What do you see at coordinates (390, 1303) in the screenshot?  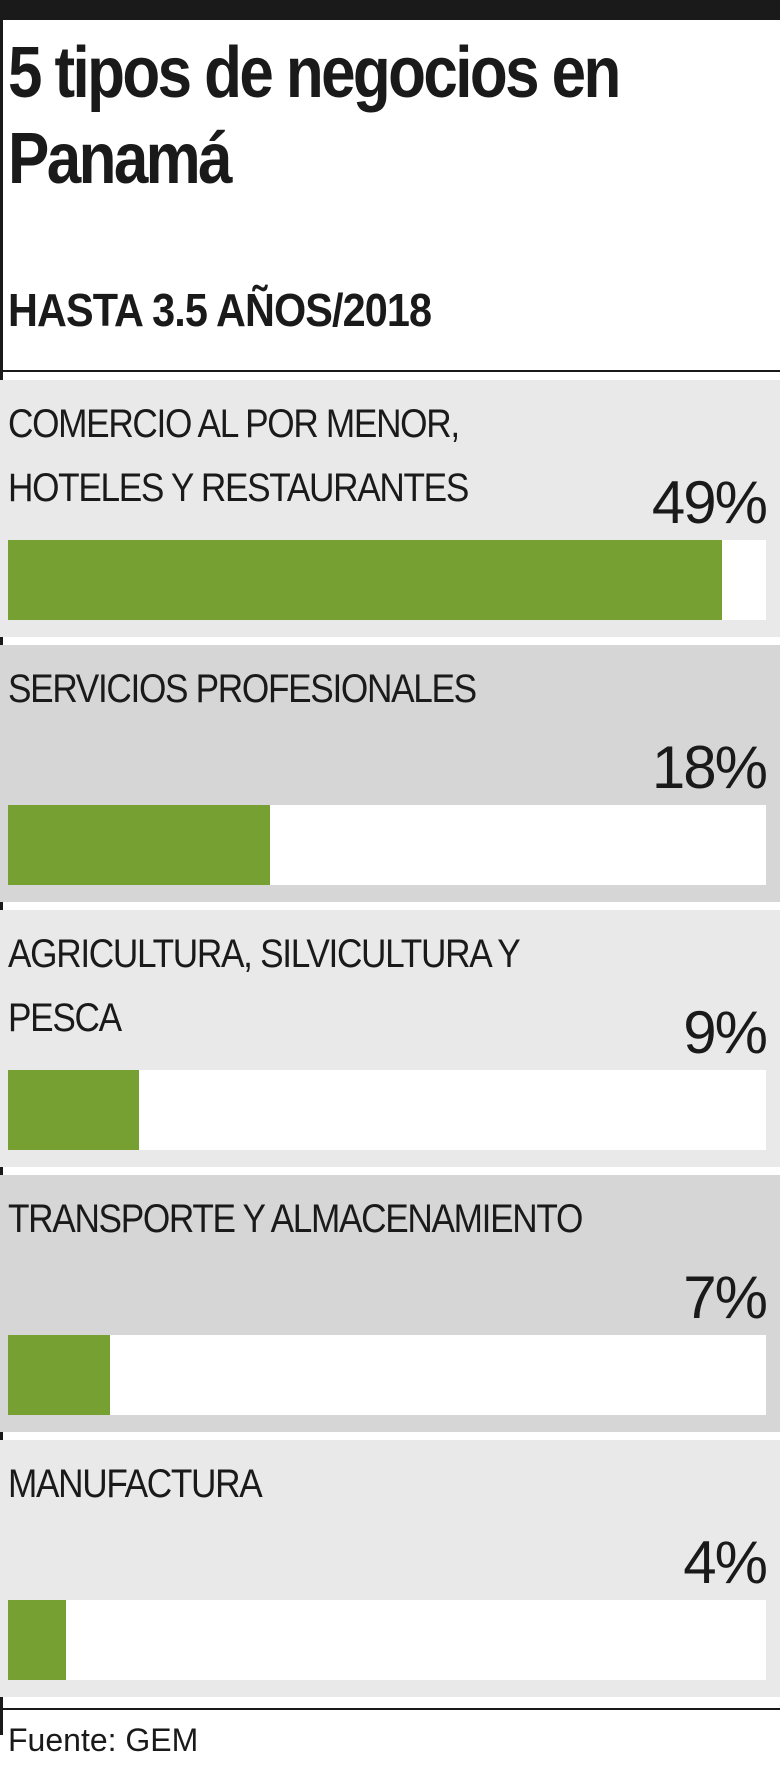 I see `bar-panel: TRANSPORTE Y ALMACENAMIENTO 7%` at bounding box center [390, 1303].